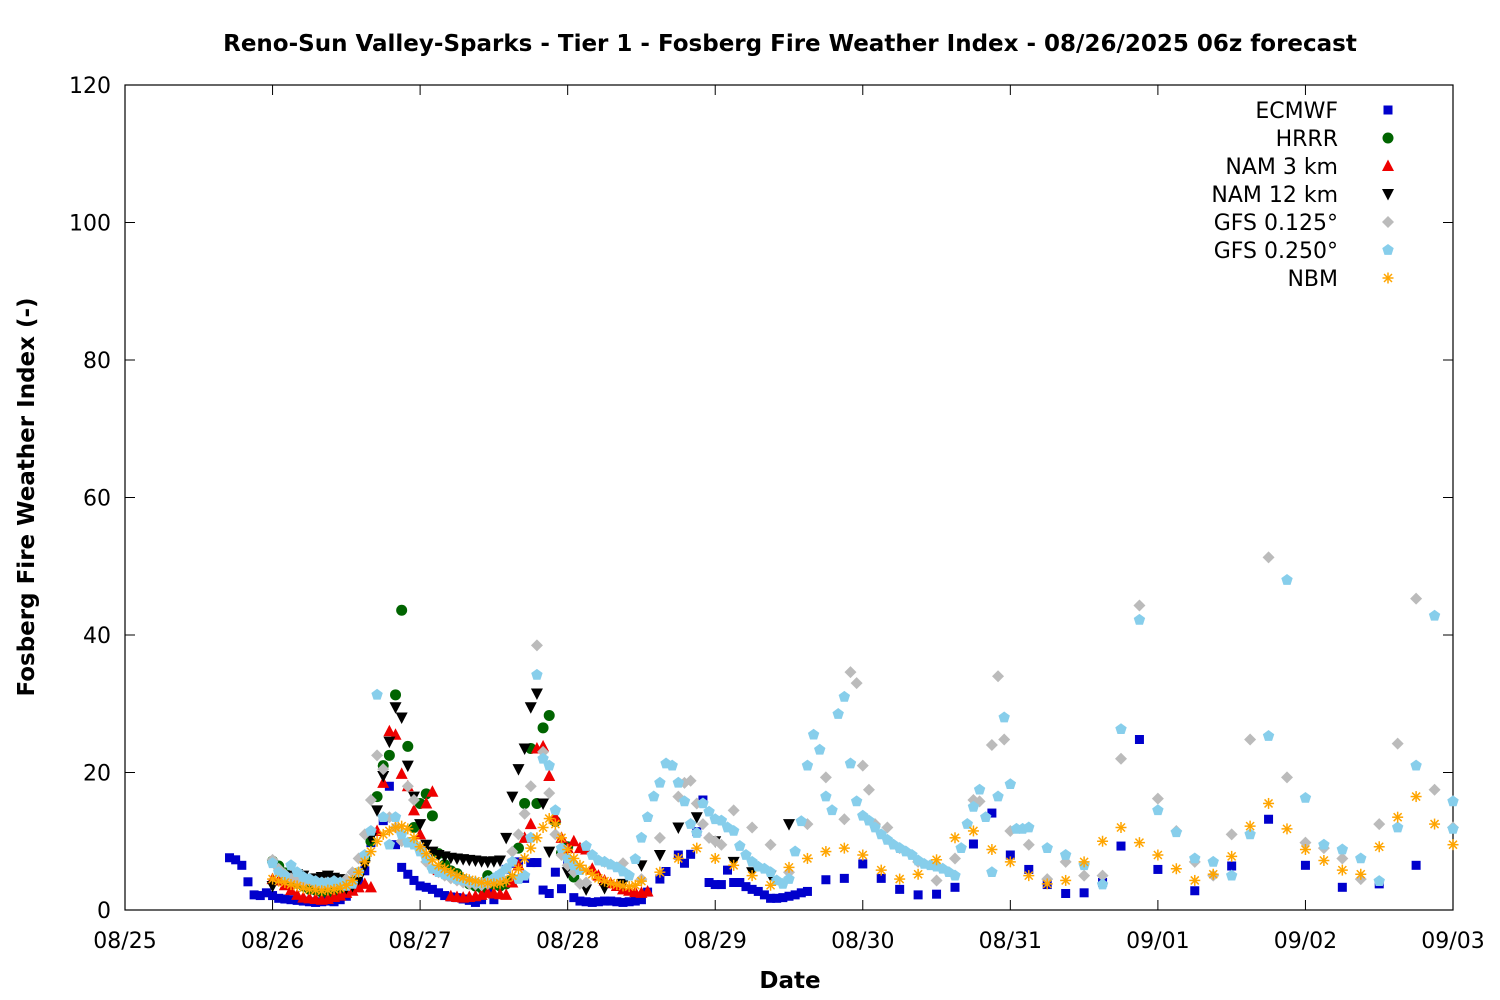 This screenshot has width=1500, height=1000. I want to click on y-tick-label: 80, so click(97, 361).